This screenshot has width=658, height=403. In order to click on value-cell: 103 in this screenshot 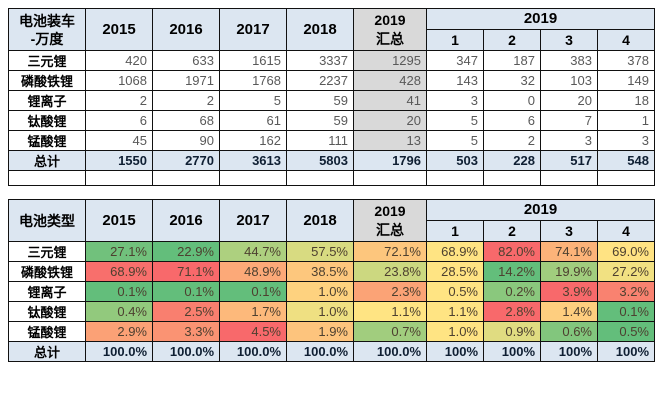, I will do `click(569, 80)`.